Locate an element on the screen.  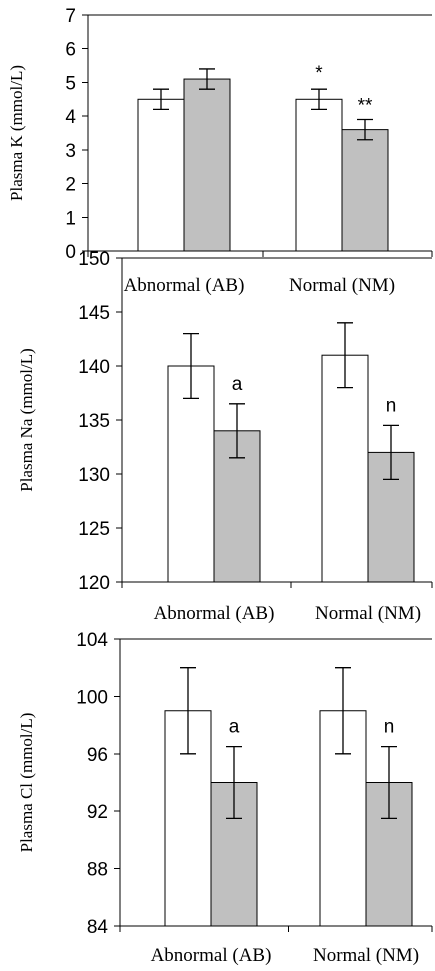
y-tick-label: 1 is located at coordinates (70, 218).